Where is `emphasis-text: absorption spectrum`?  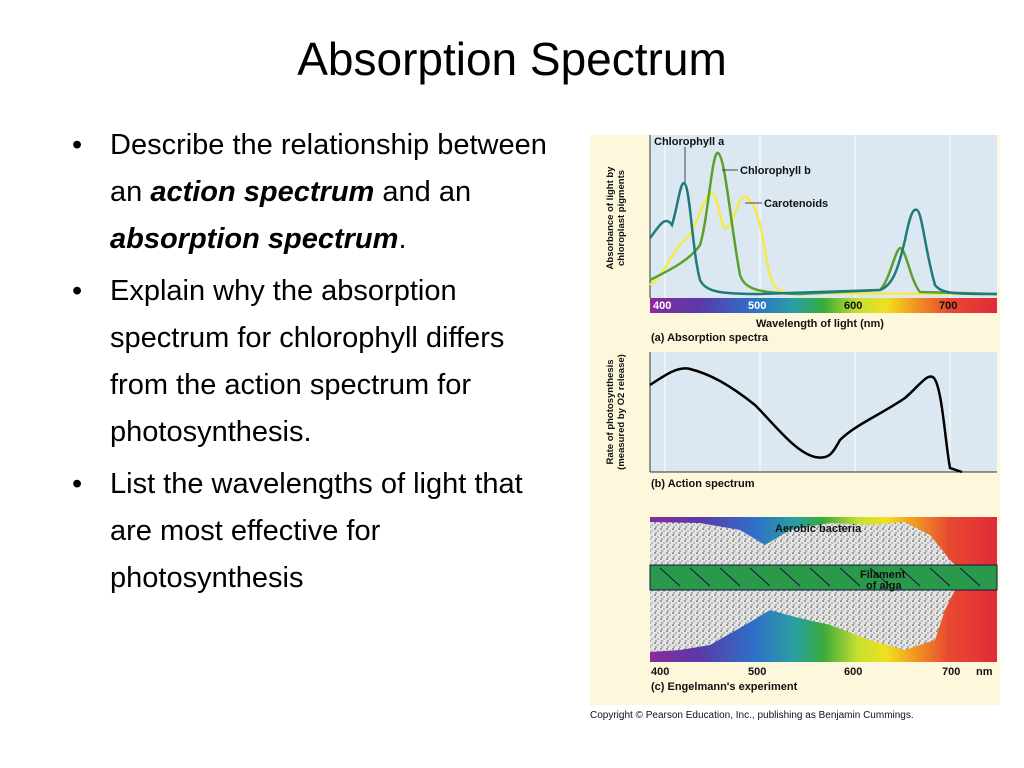 emphasis-text: absorption spectrum is located at coordinates (254, 239).